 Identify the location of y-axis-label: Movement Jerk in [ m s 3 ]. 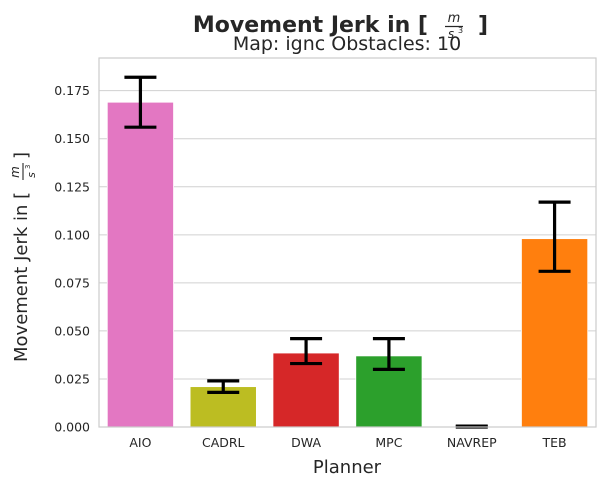
(23, 257).